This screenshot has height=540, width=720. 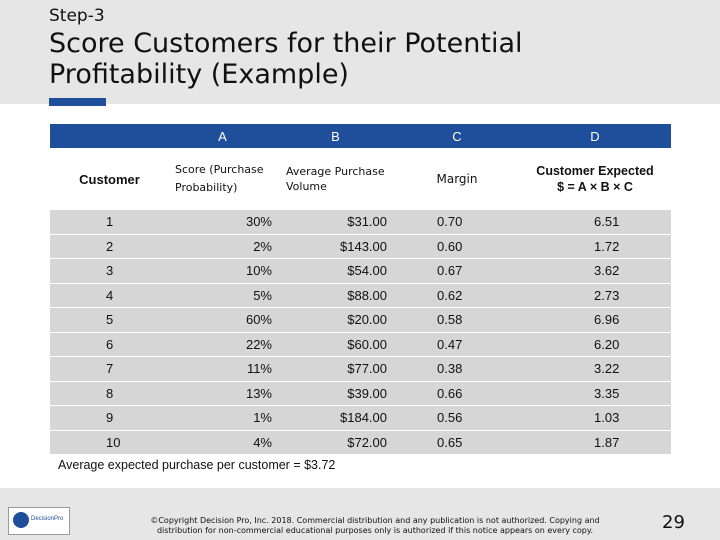 I want to click on table-row: 10 4% $72.00 0.65 1.87, so click(x=360, y=441).